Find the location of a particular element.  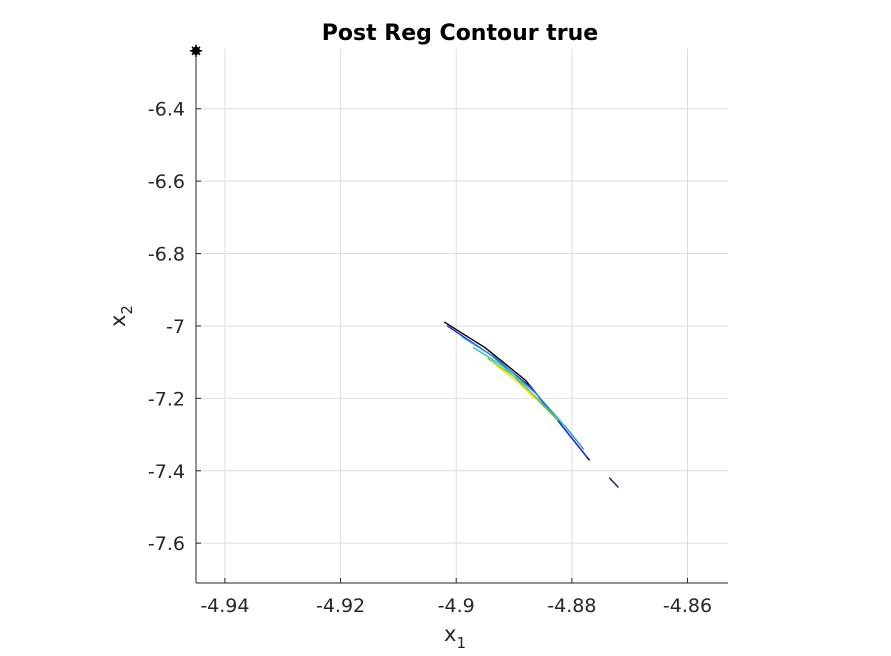

x-tick-label: -4.94 is located at coordinates (224, 606).